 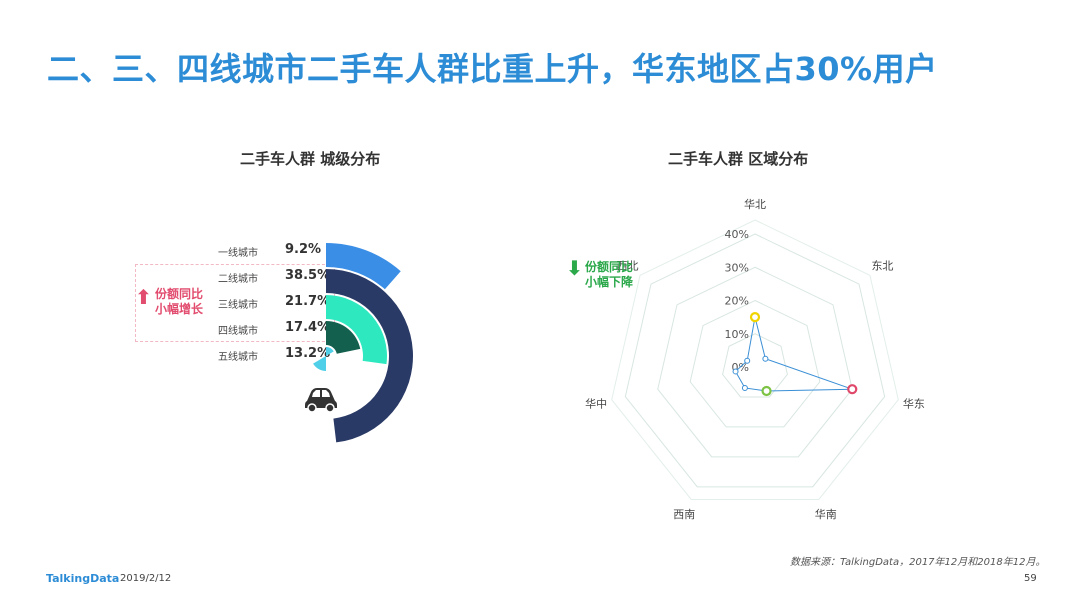 What do you see at coordinates (628, 265) in the screenshot?
I see `radar-category-label: 西北` at bounding box center [628, 265].